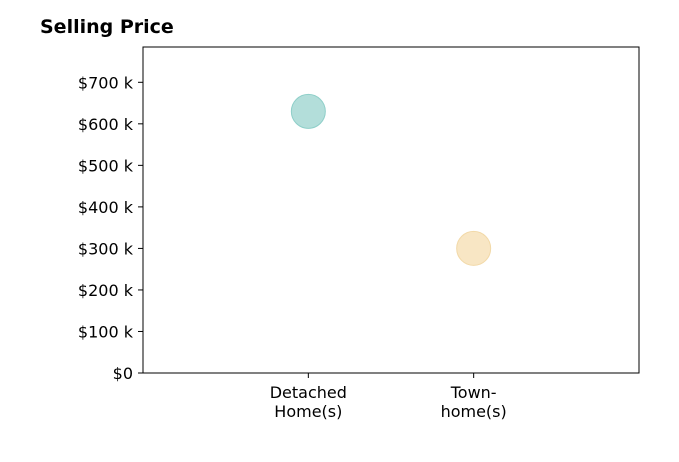 The image size is (679, 462). What do you see at coordinates (107, 27) in the screenshot?
I see `chart-title: Selling Price` at bounding box center [107, 27].